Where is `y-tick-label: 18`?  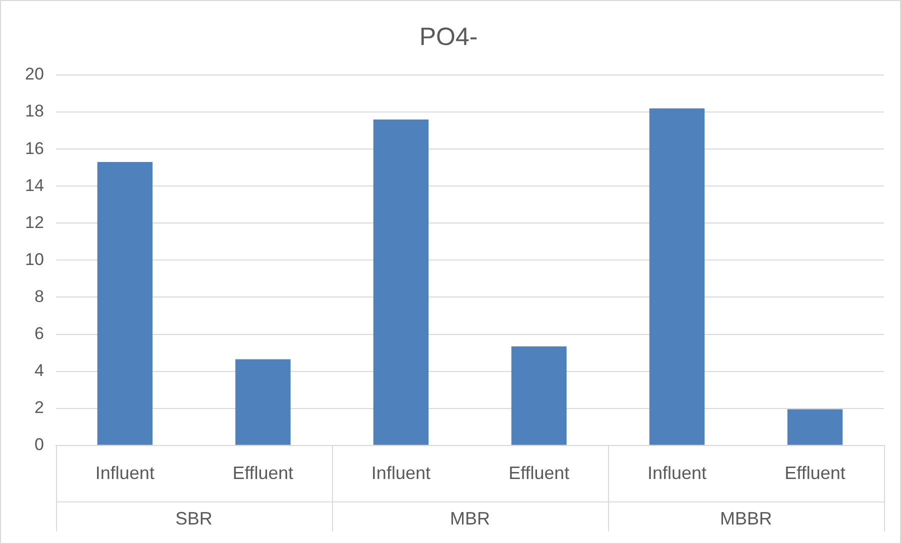
y-tick-label: 18 is located at coordinates (34, 111).